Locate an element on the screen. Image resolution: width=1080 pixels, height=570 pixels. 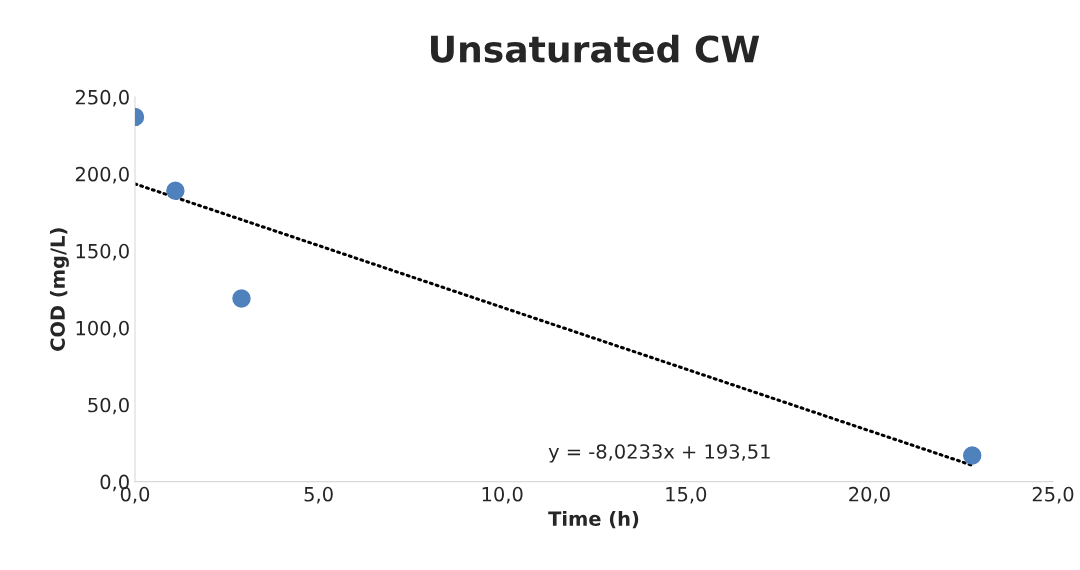
x-axis-title: Time (h) is located at coordinates (593, 519).